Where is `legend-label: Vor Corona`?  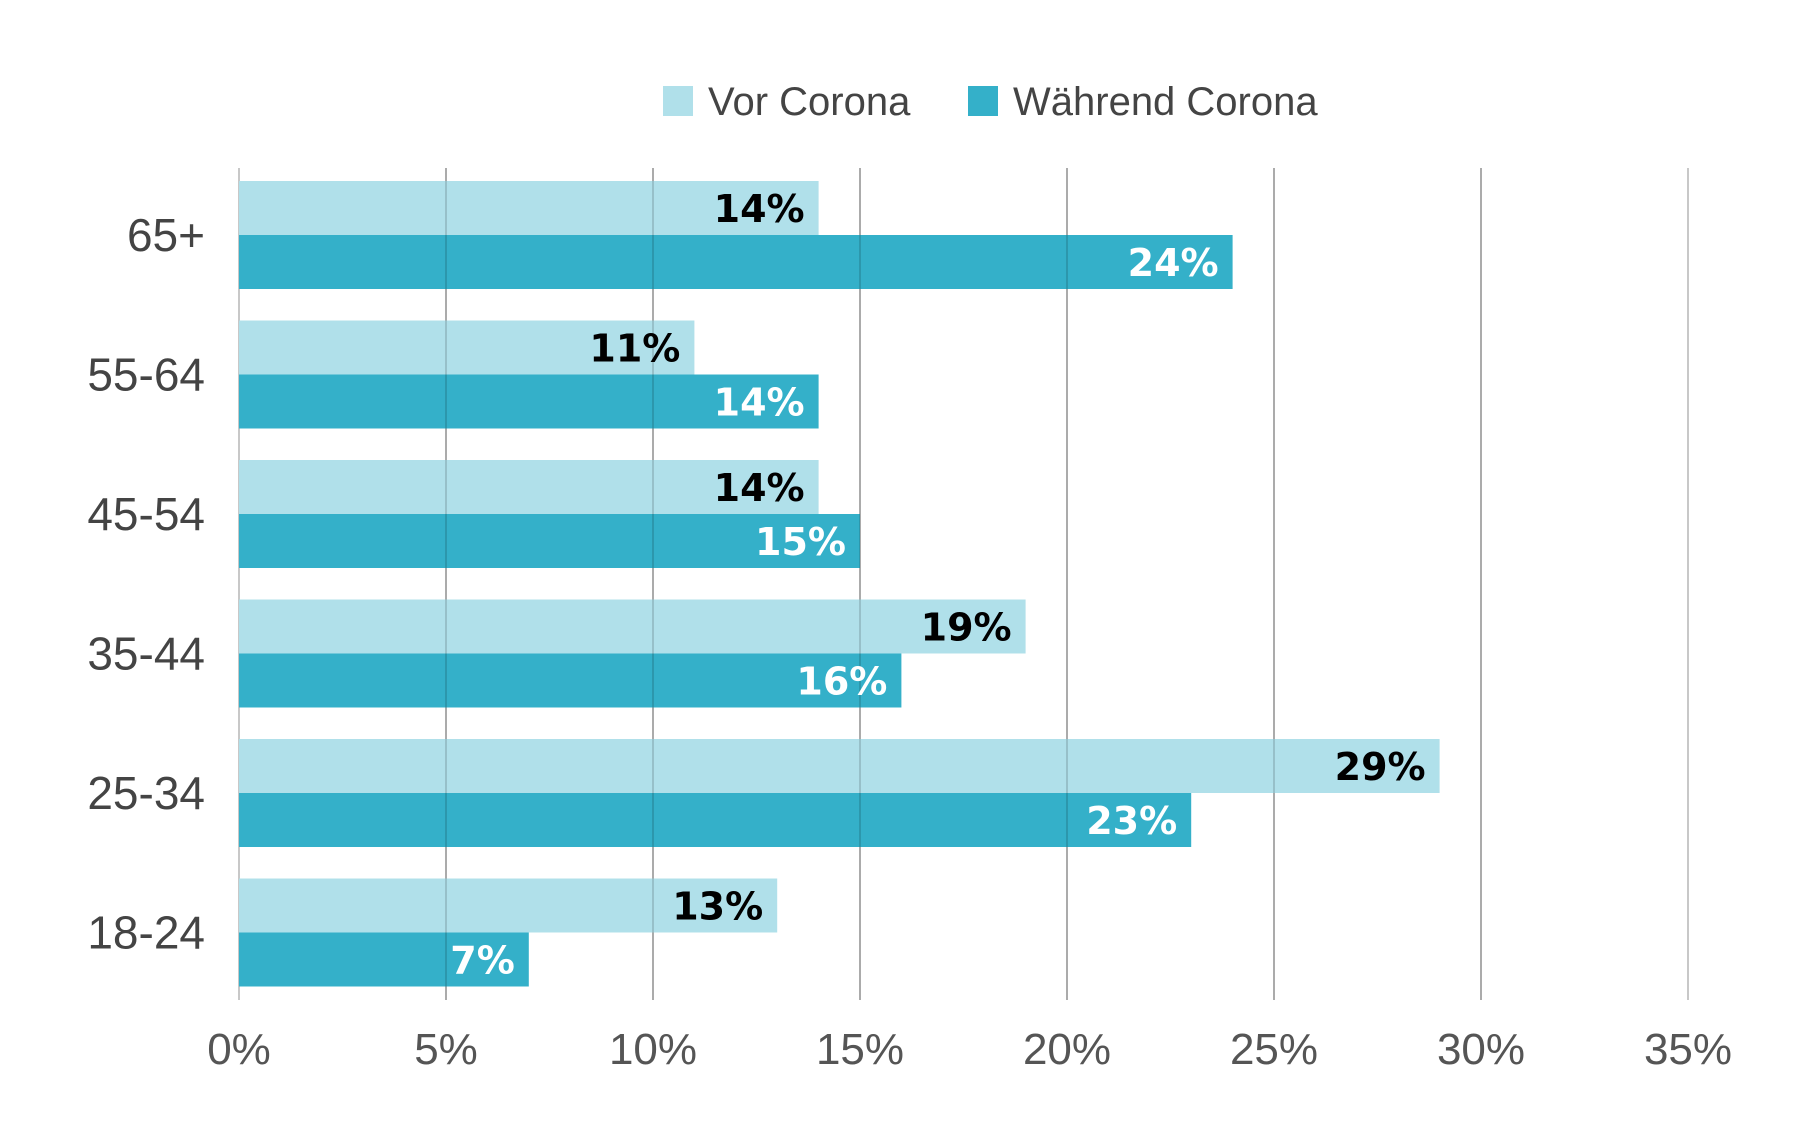
legend-label: Vor Corona is located at coordinates (809, 102).